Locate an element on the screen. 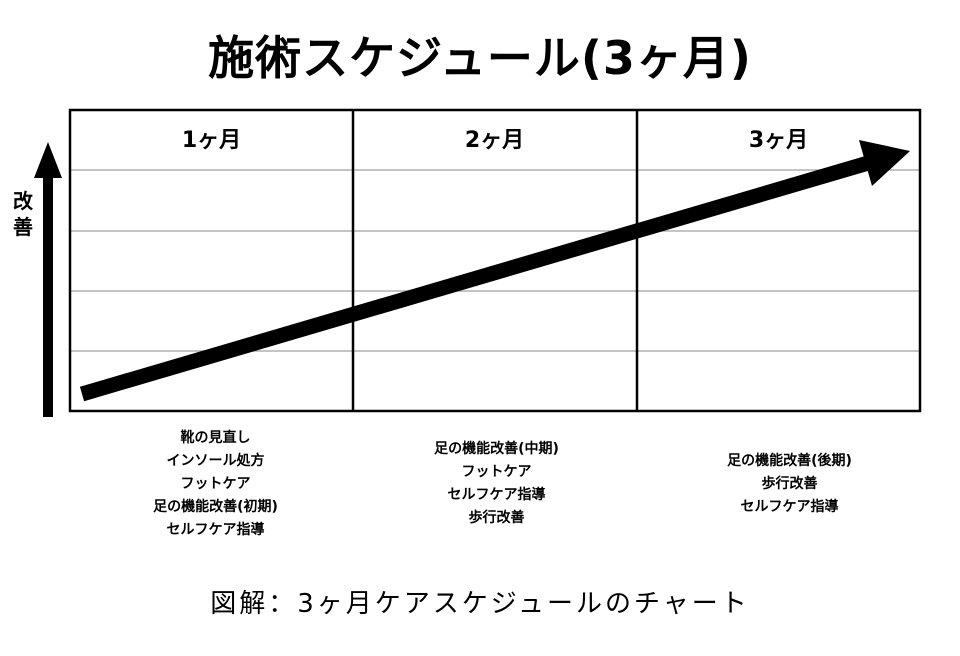  task-list-month-3: 足の機能改善(後期) 歩行改善 セルフケア指導 is located at coordinates (789, 484).